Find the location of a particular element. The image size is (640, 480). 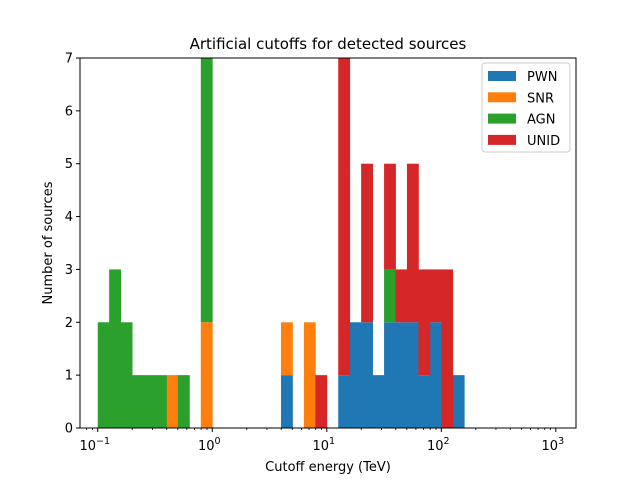

legend-swatch-pwn is located at coordinates (502, 76).